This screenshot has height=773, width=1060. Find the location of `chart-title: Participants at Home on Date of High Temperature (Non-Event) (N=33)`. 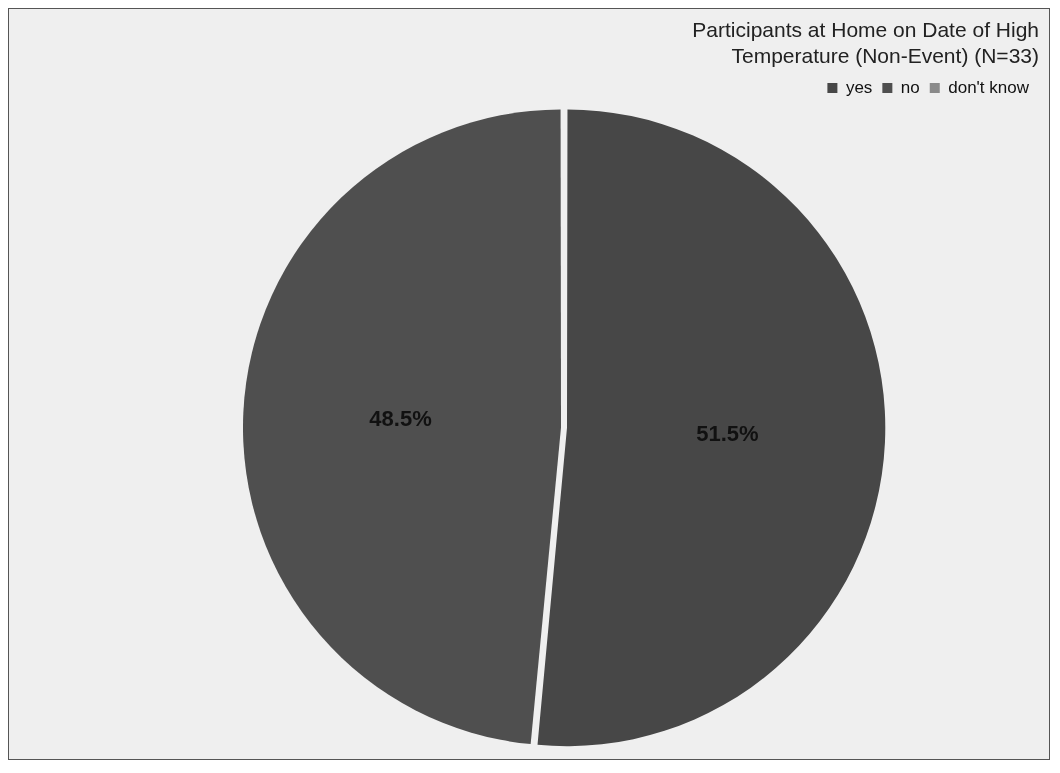

chart-title: Participants at Home on Date of High Temperature (Non-Event) (N=33) is located at coordinates (865, 42).